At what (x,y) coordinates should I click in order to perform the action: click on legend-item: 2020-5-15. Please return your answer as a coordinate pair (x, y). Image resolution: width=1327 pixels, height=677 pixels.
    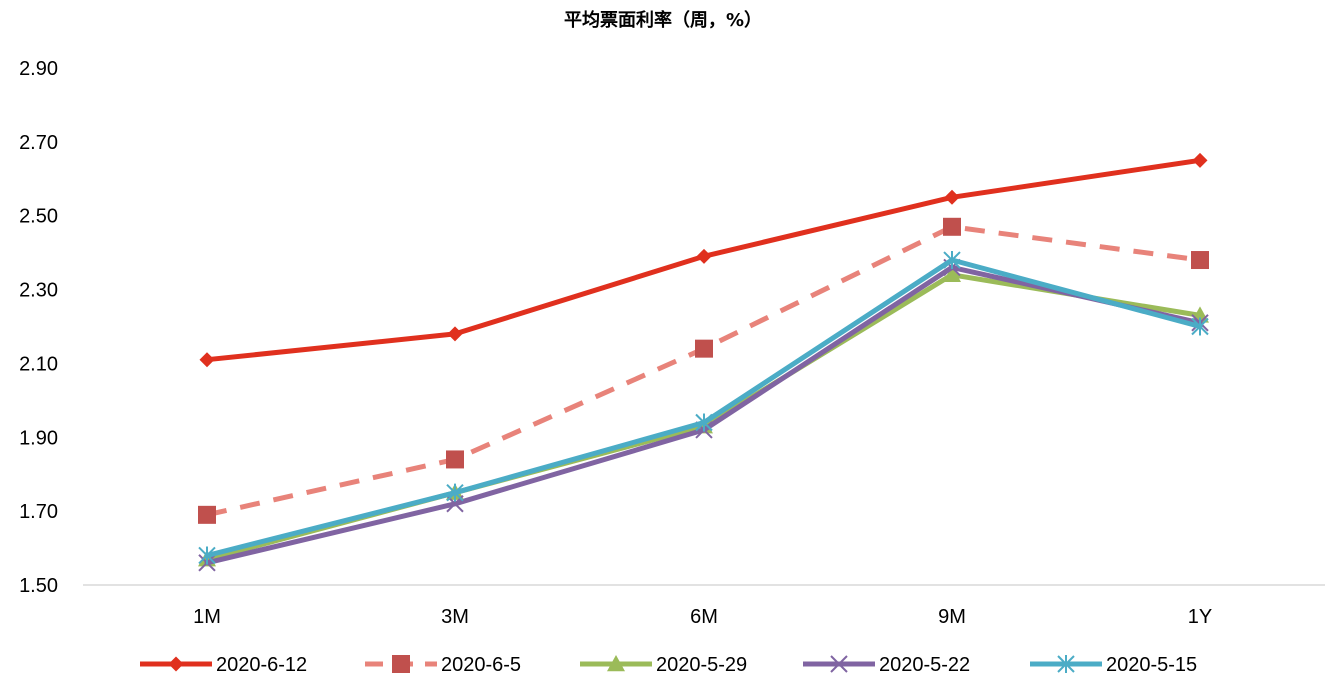
    Looking at the image, I should click on (1113, 665).